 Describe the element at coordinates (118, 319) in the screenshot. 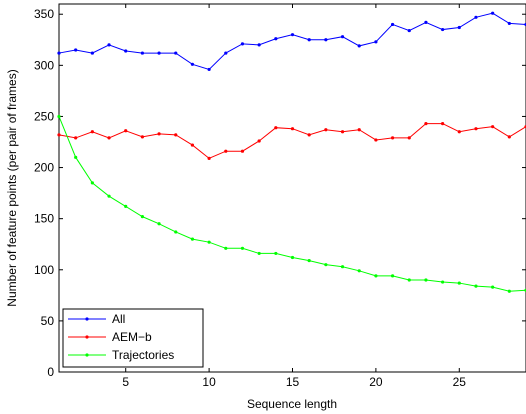

I see `legend-label: All` at that location.